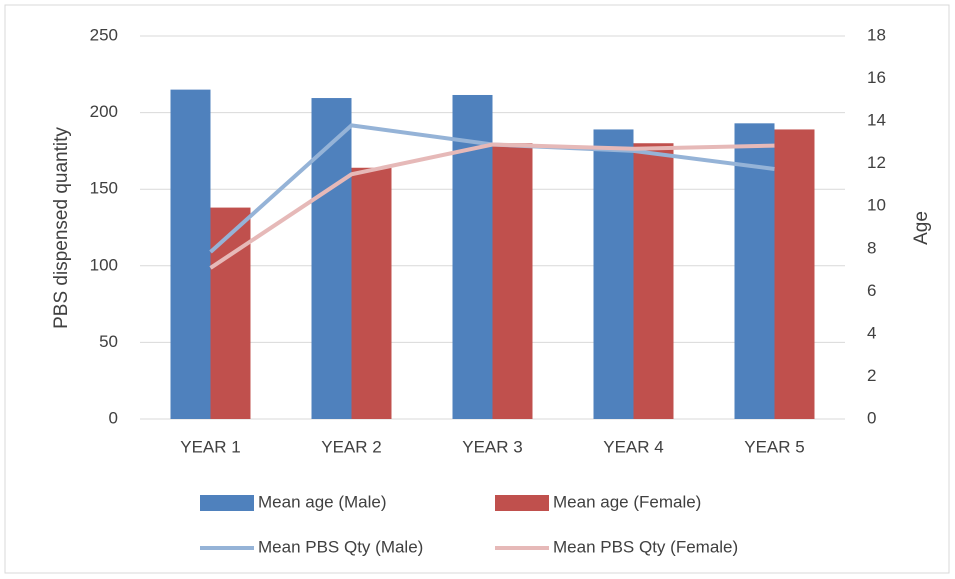 Image resolution: width=955 pixels, height=579 pixels. Describe the element at coordinates (871, 290) in the screenshot. I see `y2-tick-label: 6` at that location.